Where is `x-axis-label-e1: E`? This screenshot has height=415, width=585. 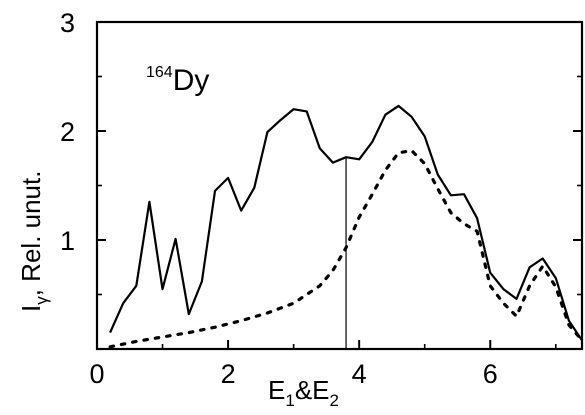 x-axis-label-e1: E is located at coordinates (276, 390).